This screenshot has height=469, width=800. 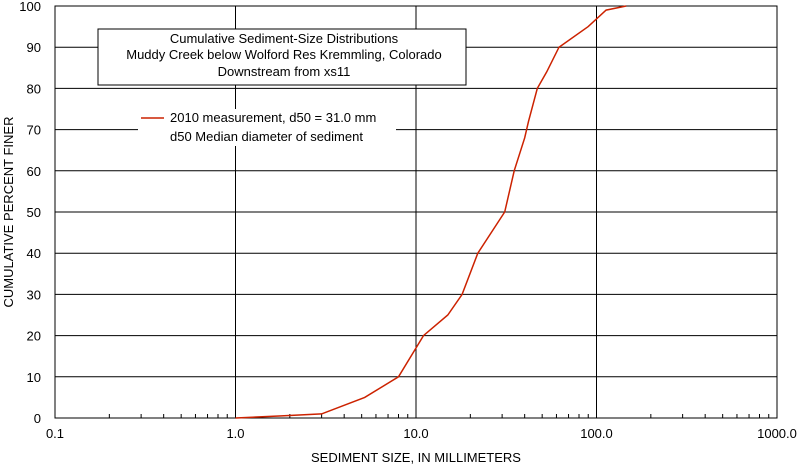 I want to click on legend-background, so click(x=267, y=127).